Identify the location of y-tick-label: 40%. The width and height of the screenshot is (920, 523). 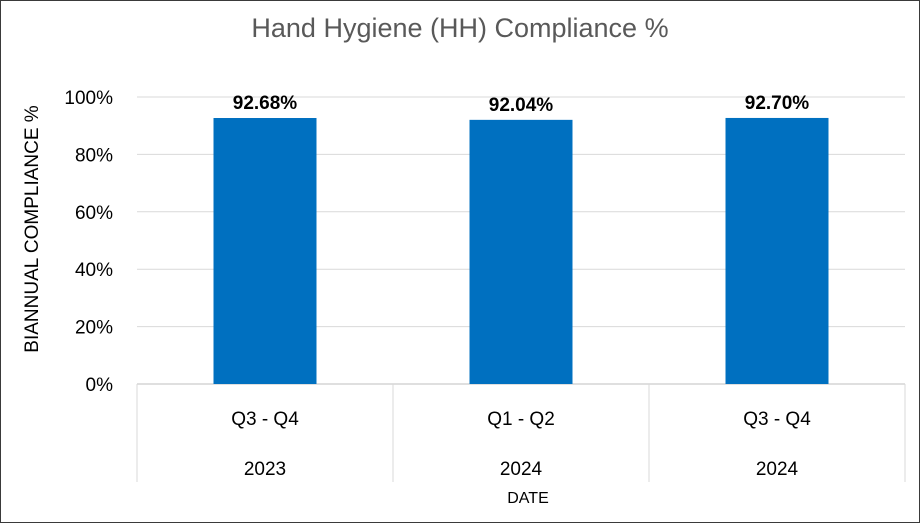
(94, 270).